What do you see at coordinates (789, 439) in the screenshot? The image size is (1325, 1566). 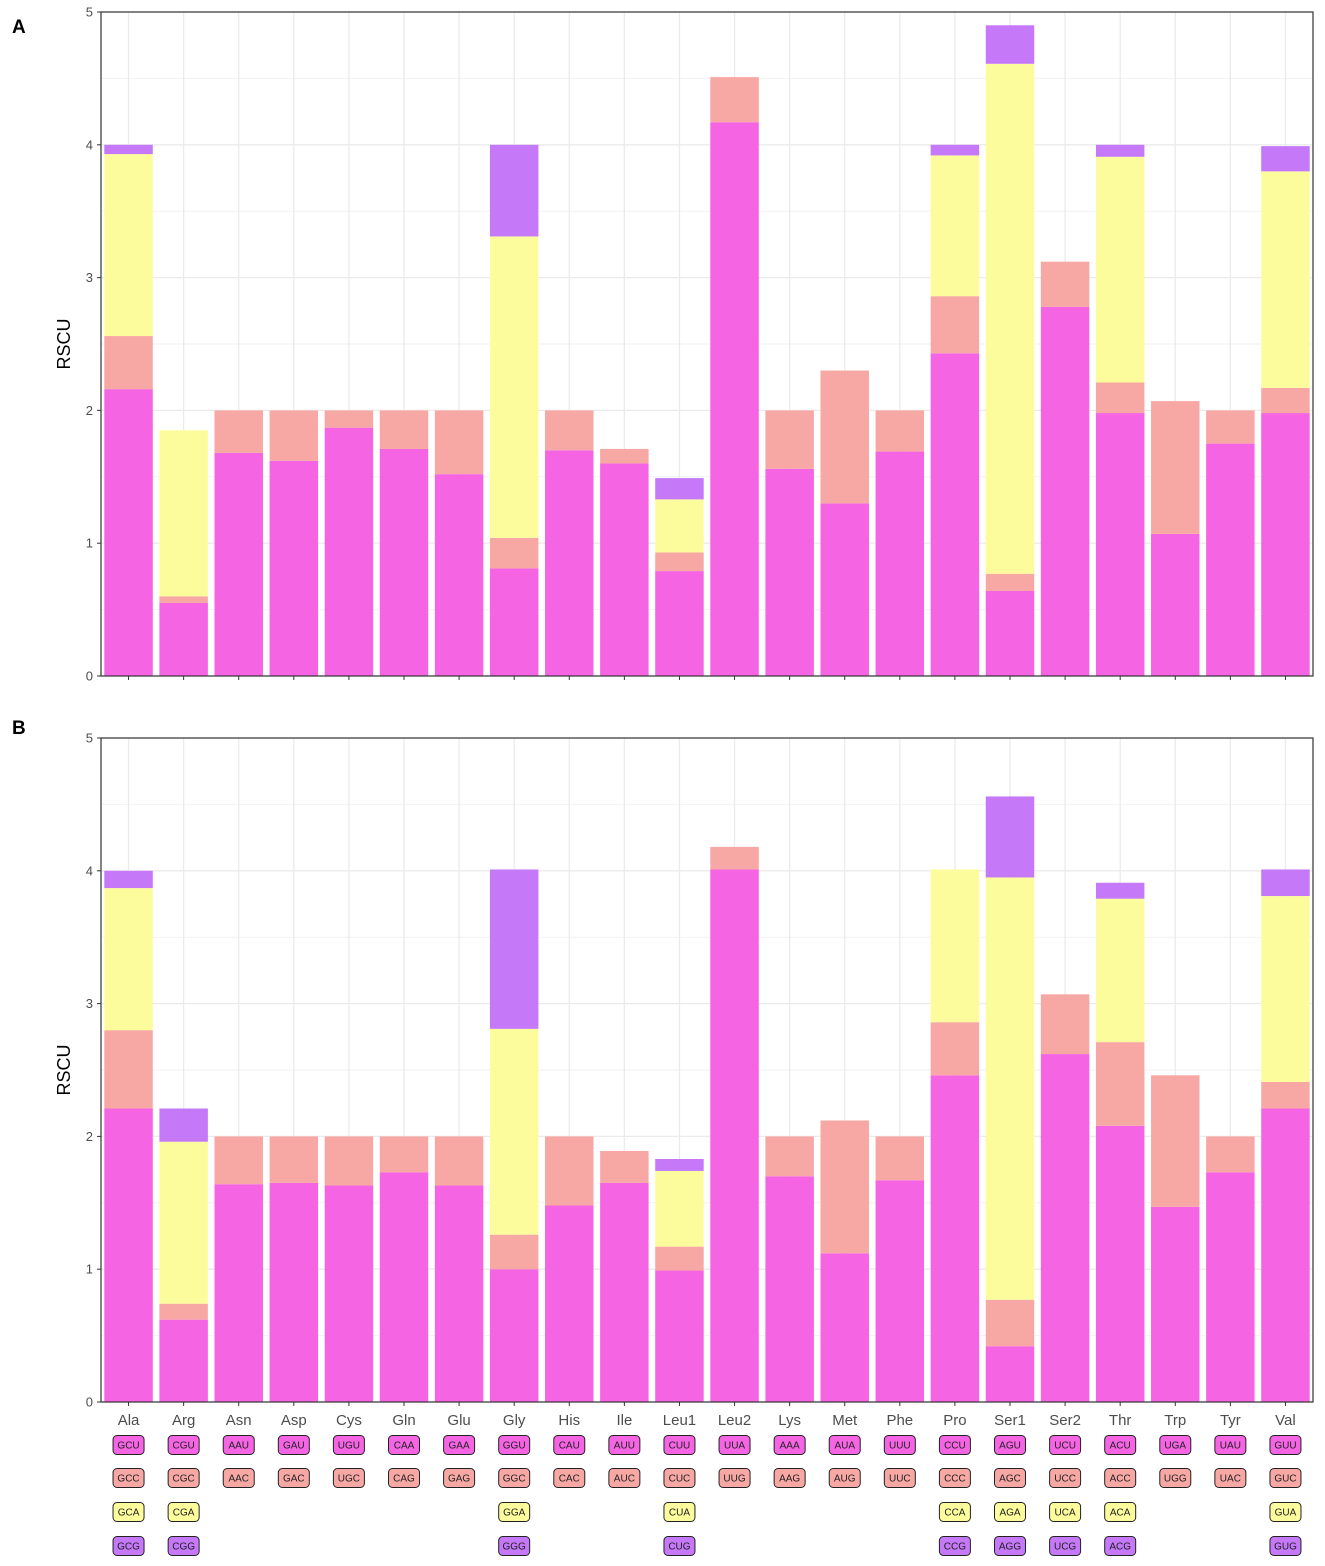 I see `bar-lys-codon2` at bounding box center [789, 439].